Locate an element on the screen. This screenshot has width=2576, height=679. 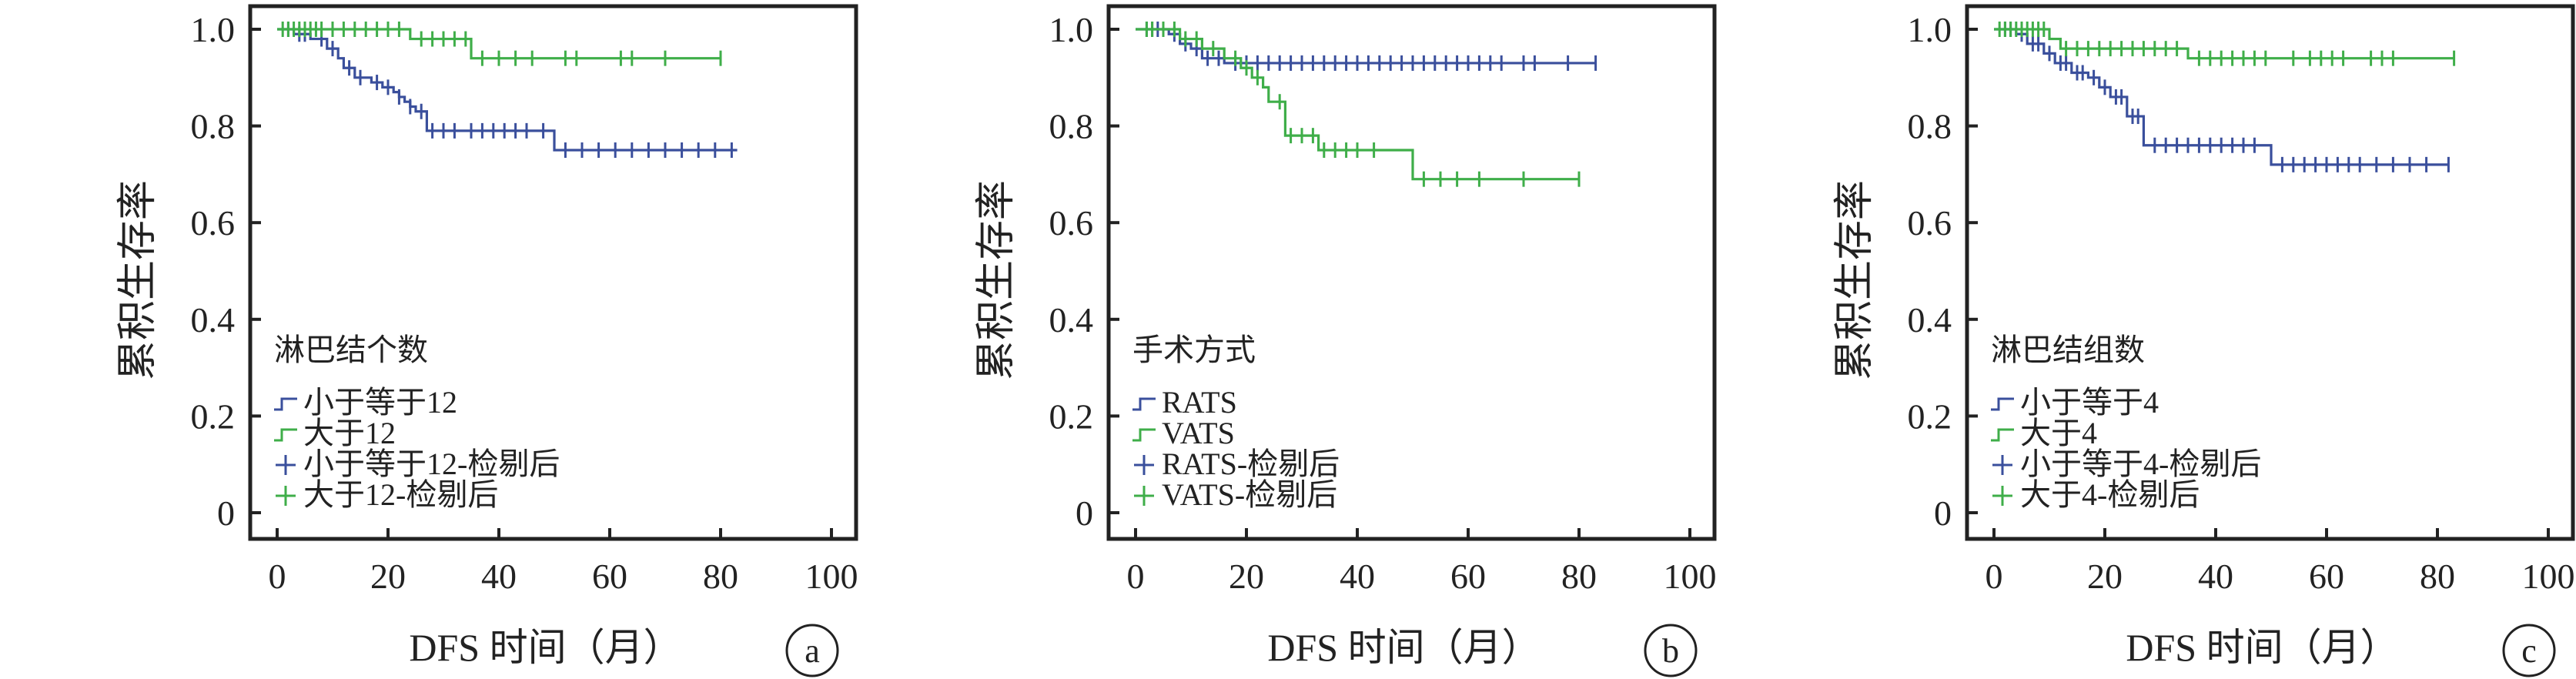
panel-label: b is located at coordinates (1671, 651).